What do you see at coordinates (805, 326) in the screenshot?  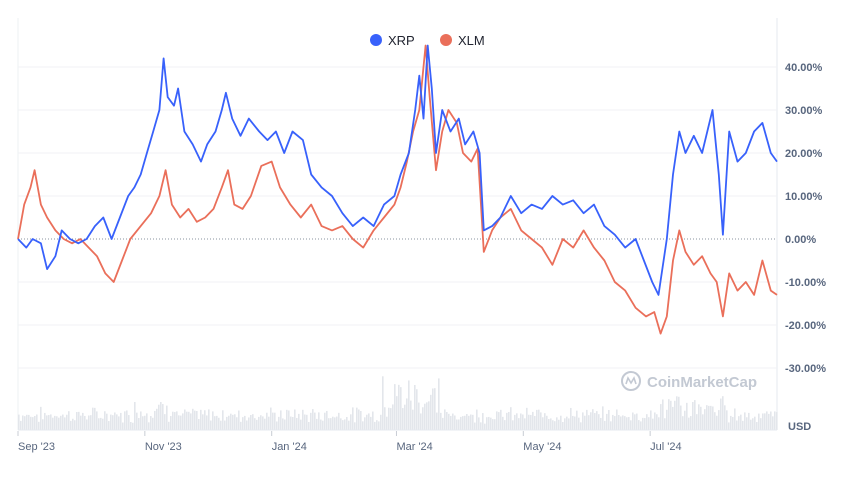 I see `y-tick-label: -20.00%` at bounding box center [805, 326].